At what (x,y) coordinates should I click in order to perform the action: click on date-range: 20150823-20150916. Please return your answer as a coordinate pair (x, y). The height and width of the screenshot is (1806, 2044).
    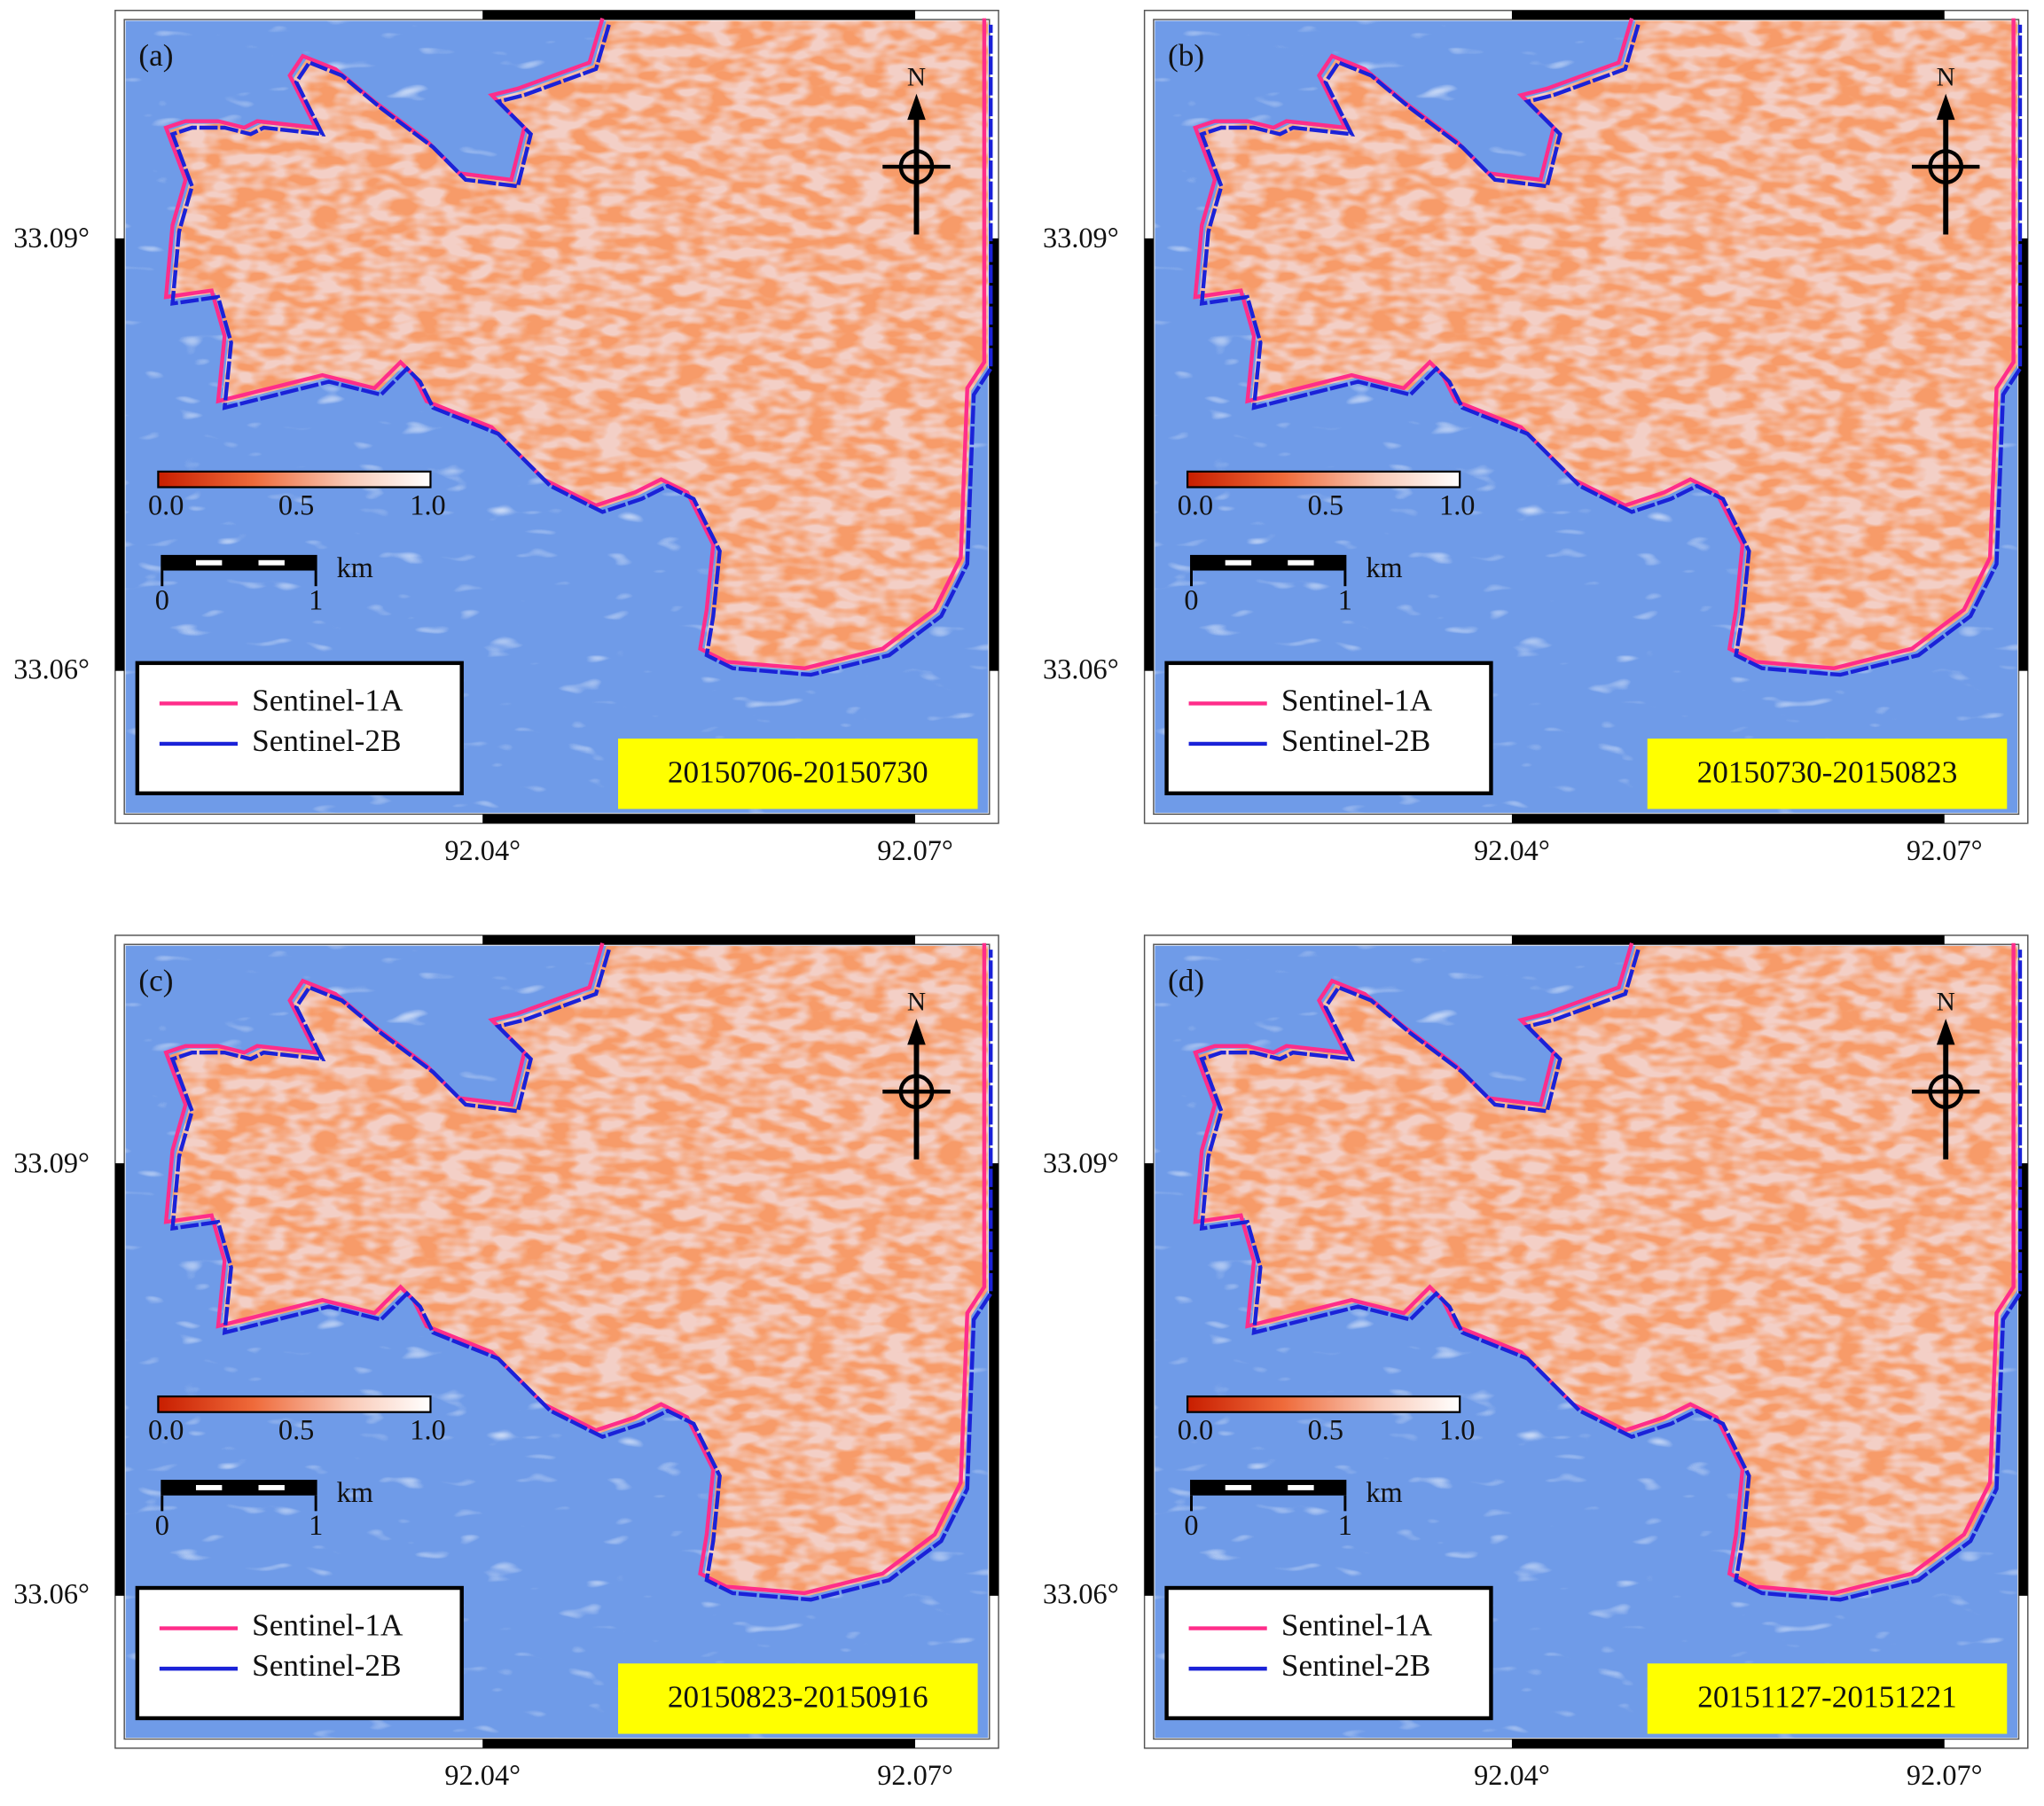
    Looking at the image, I should click on (798, 1696).